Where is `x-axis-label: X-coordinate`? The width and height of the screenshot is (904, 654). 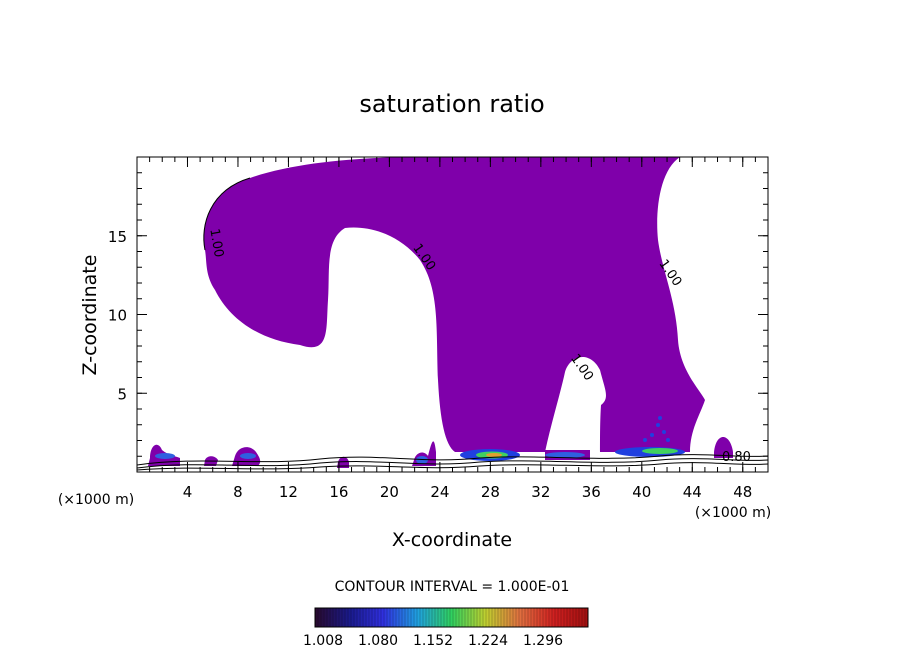 x-axis-label: X-coordinate is located at coordinates (452, 540).